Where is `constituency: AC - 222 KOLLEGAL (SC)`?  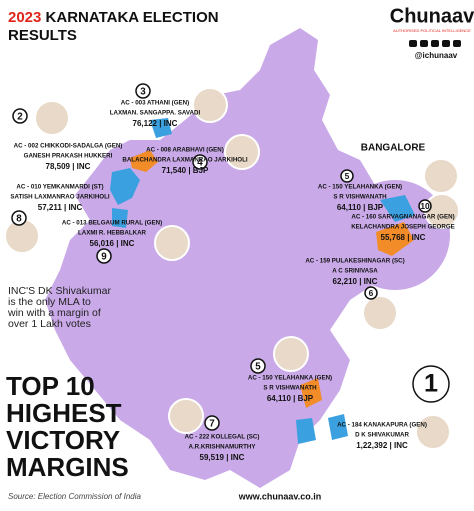 constituency: AC - 222 KOLLEGAL (SC) is located at coordinates (222, 437).